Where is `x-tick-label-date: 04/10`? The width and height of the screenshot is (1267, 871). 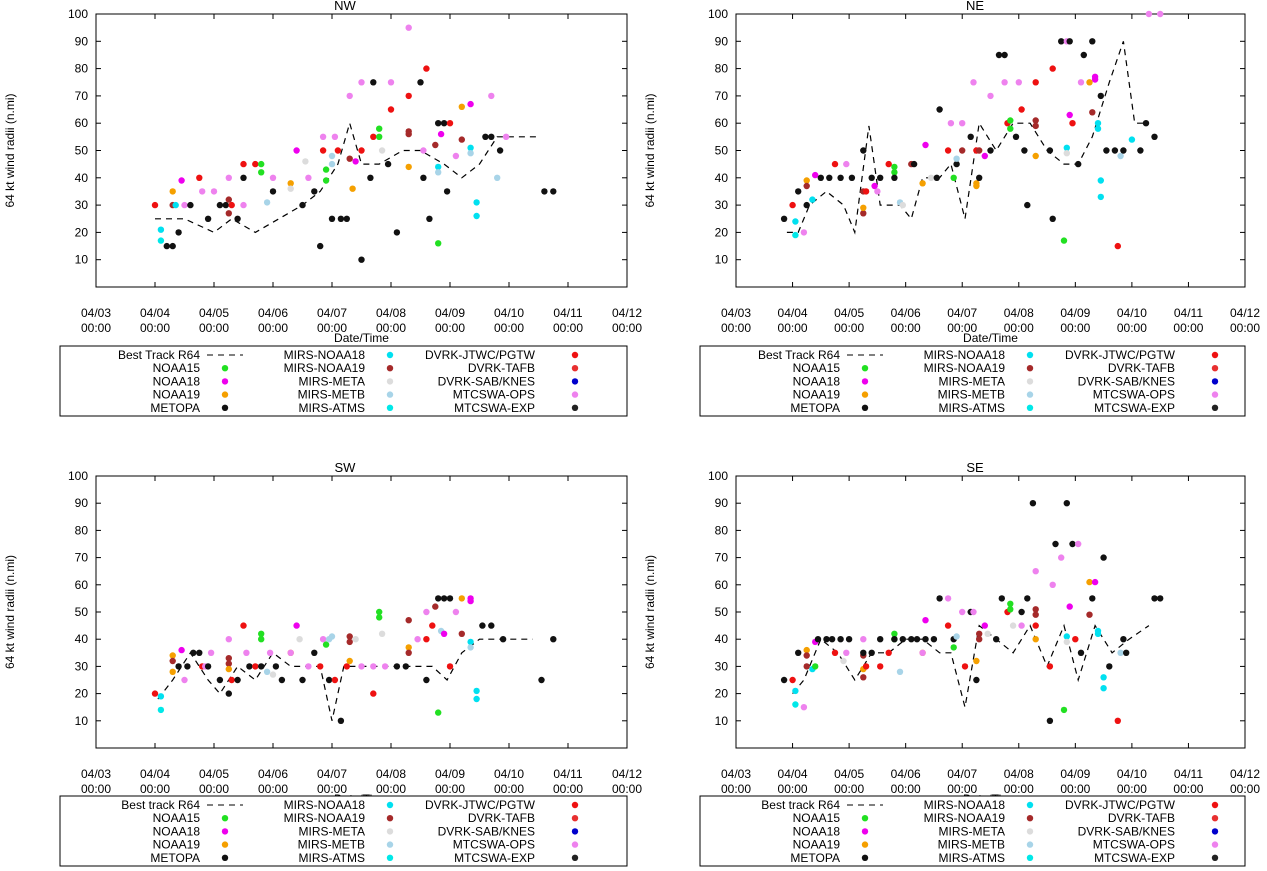 x-tick-label-date: 04/10 is located at coordinates (509, 313).